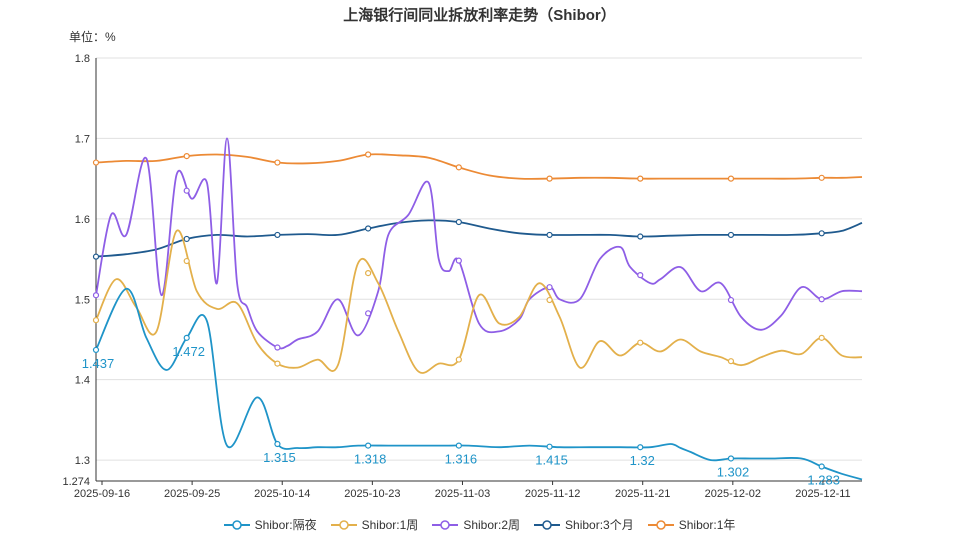  Describe the element at coordinates (82, 381) in the screenshot. I see `y-tick-label: 1.4` at that location.